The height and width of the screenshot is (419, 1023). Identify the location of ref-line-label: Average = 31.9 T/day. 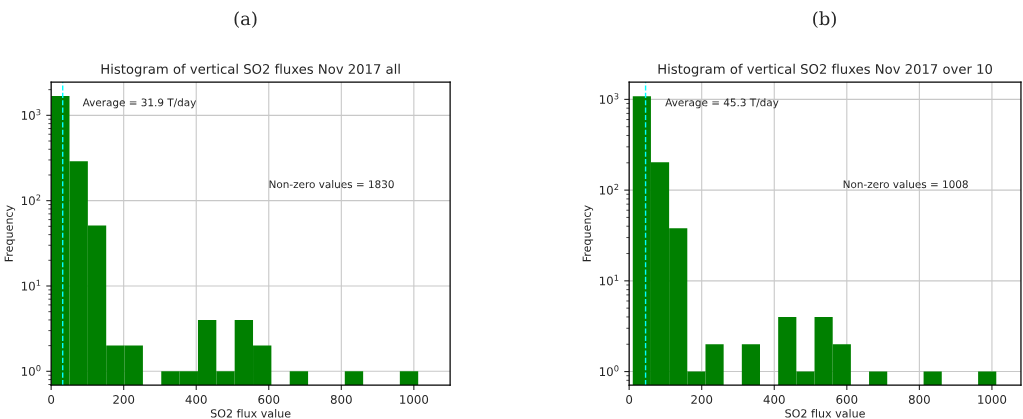
(139, 103).